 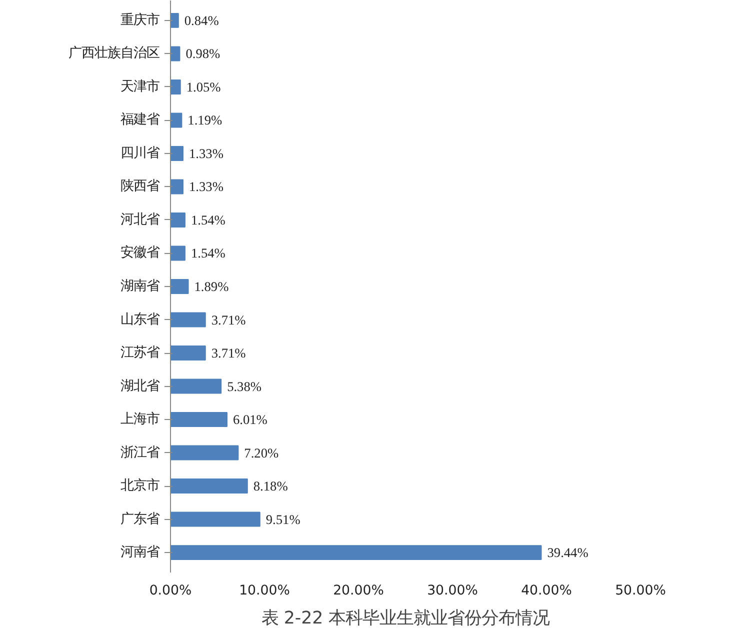 What do you see at coordinates (405, 618) in the screenshot?
I see `text: 表 2-22 本科毕业生就业省份分布情况` at bounding box center [405, 618].